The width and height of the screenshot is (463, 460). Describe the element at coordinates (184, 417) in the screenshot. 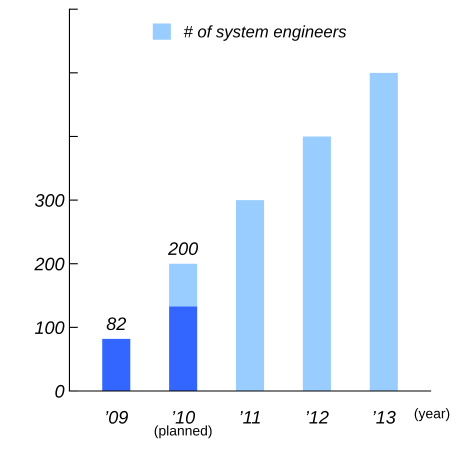

I see `x-tick-label: ’10` at that location.